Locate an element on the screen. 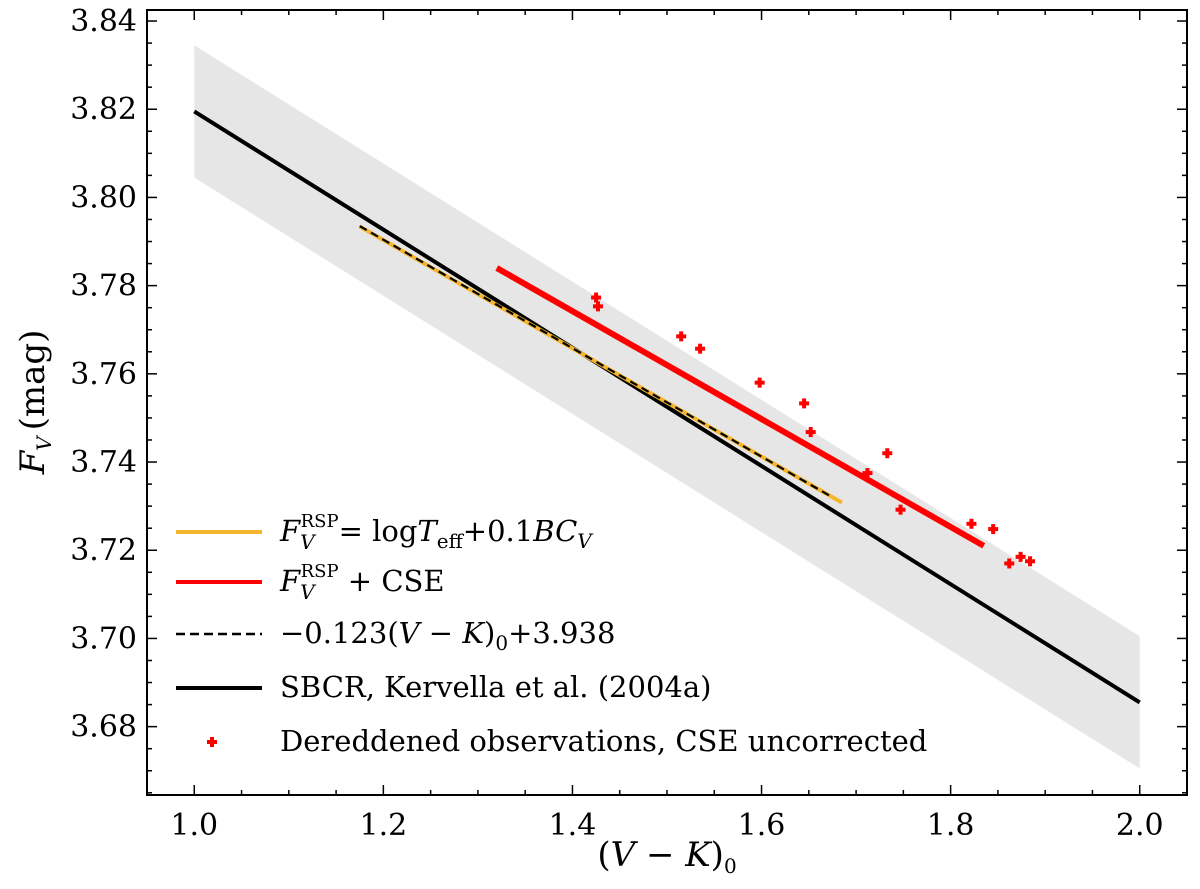  y-tick-label: 3.78 is located at coordinates (103, 286).